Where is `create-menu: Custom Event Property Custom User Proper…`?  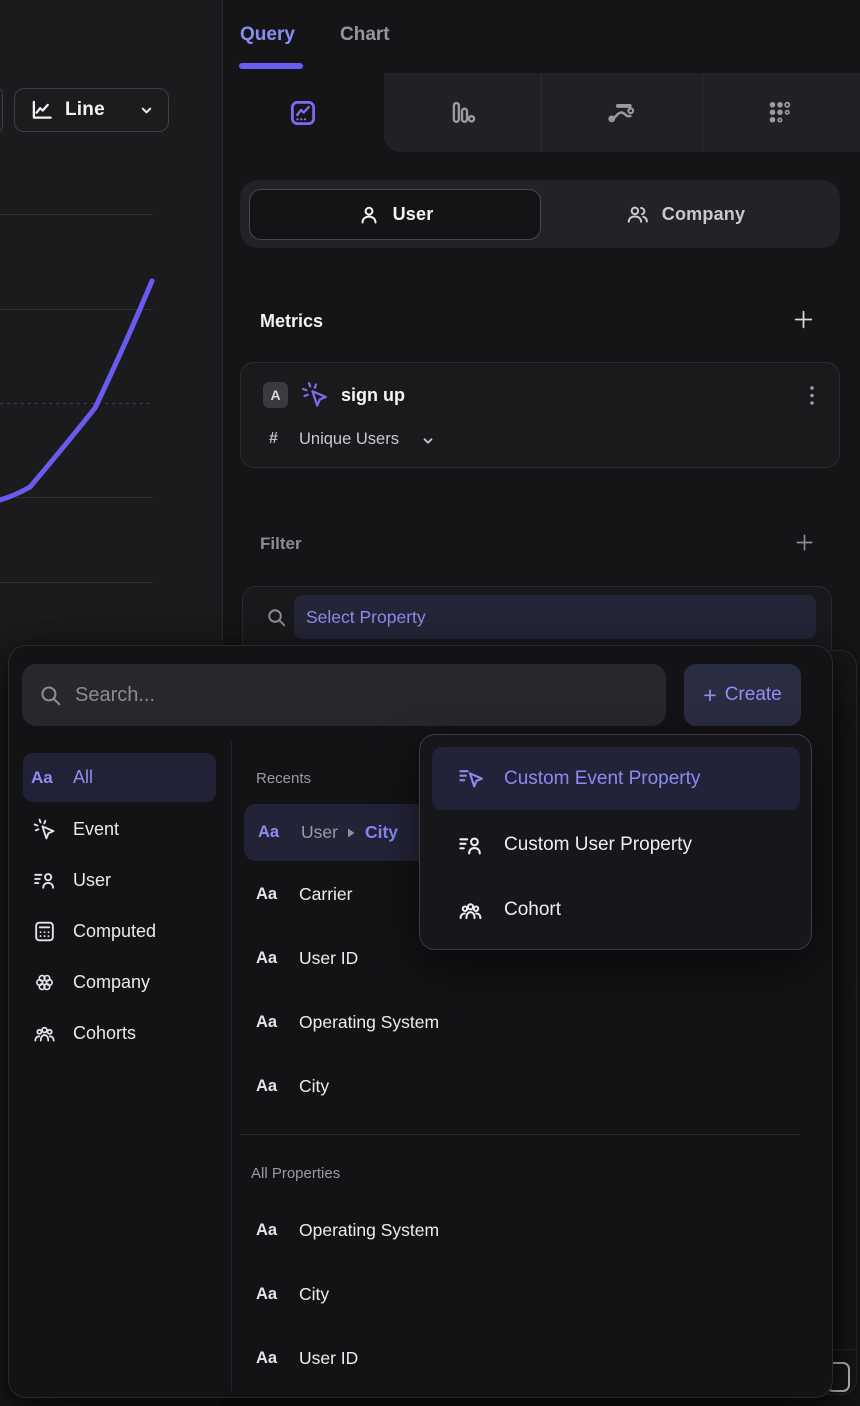
create-menu: Custom Event Property Custom User Proper… is located at coordinates (615, 842).